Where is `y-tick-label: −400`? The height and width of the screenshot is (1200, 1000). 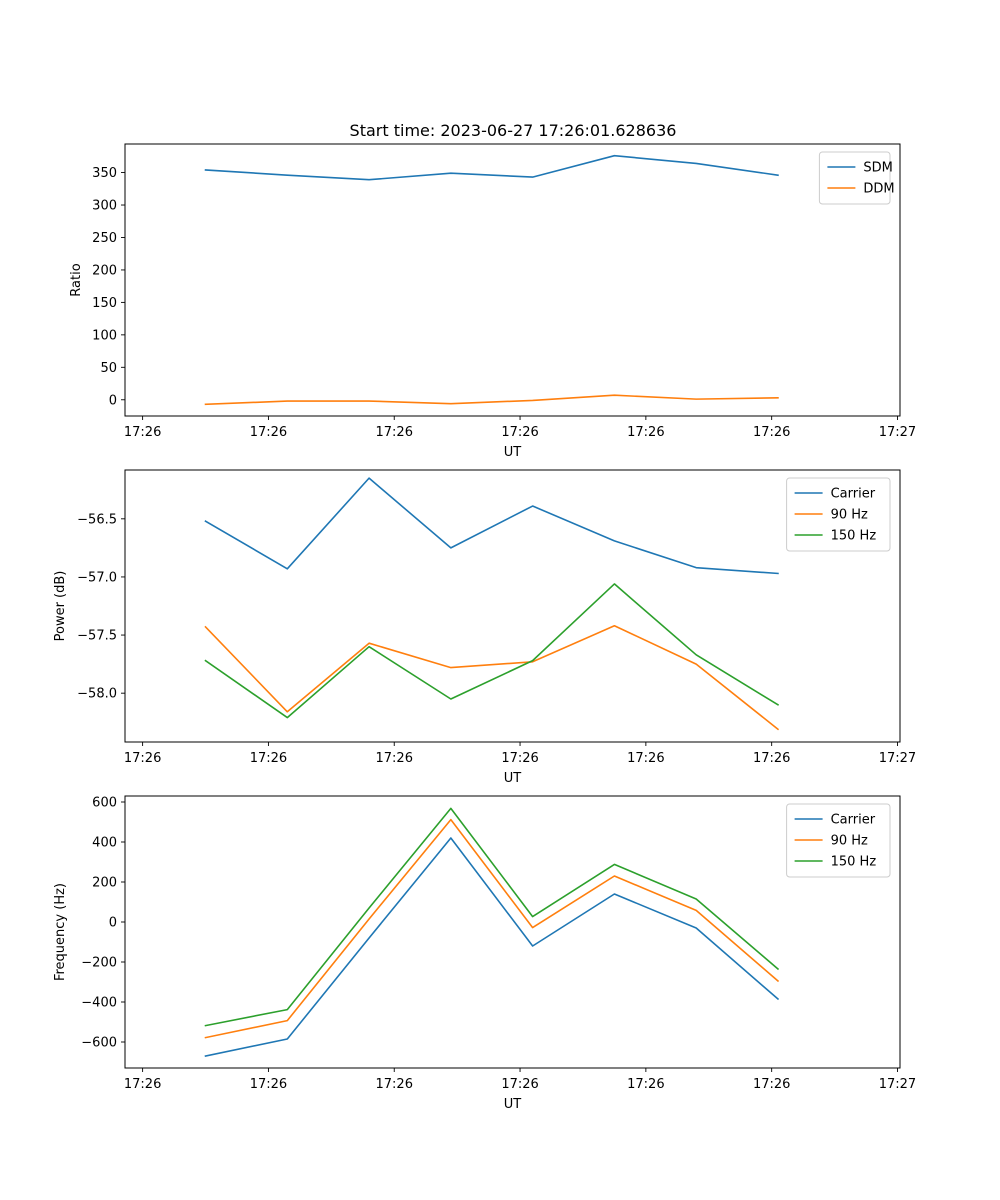
y-tick-label: −400 is located at coordinates (99, 1003).